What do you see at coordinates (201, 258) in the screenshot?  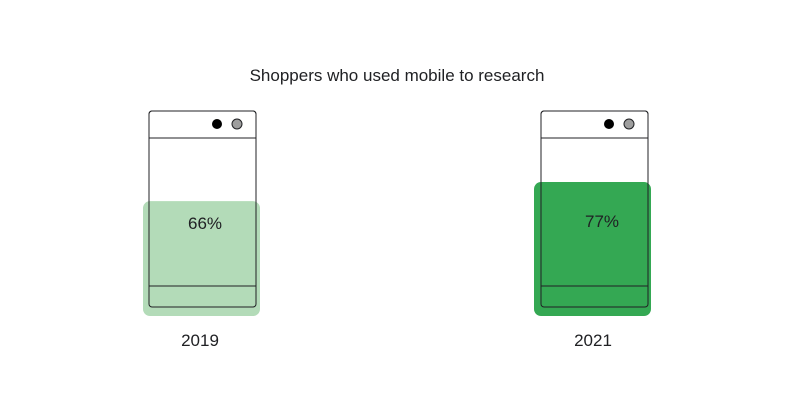 I see `bar-2019` at bounding box center [201, 258].